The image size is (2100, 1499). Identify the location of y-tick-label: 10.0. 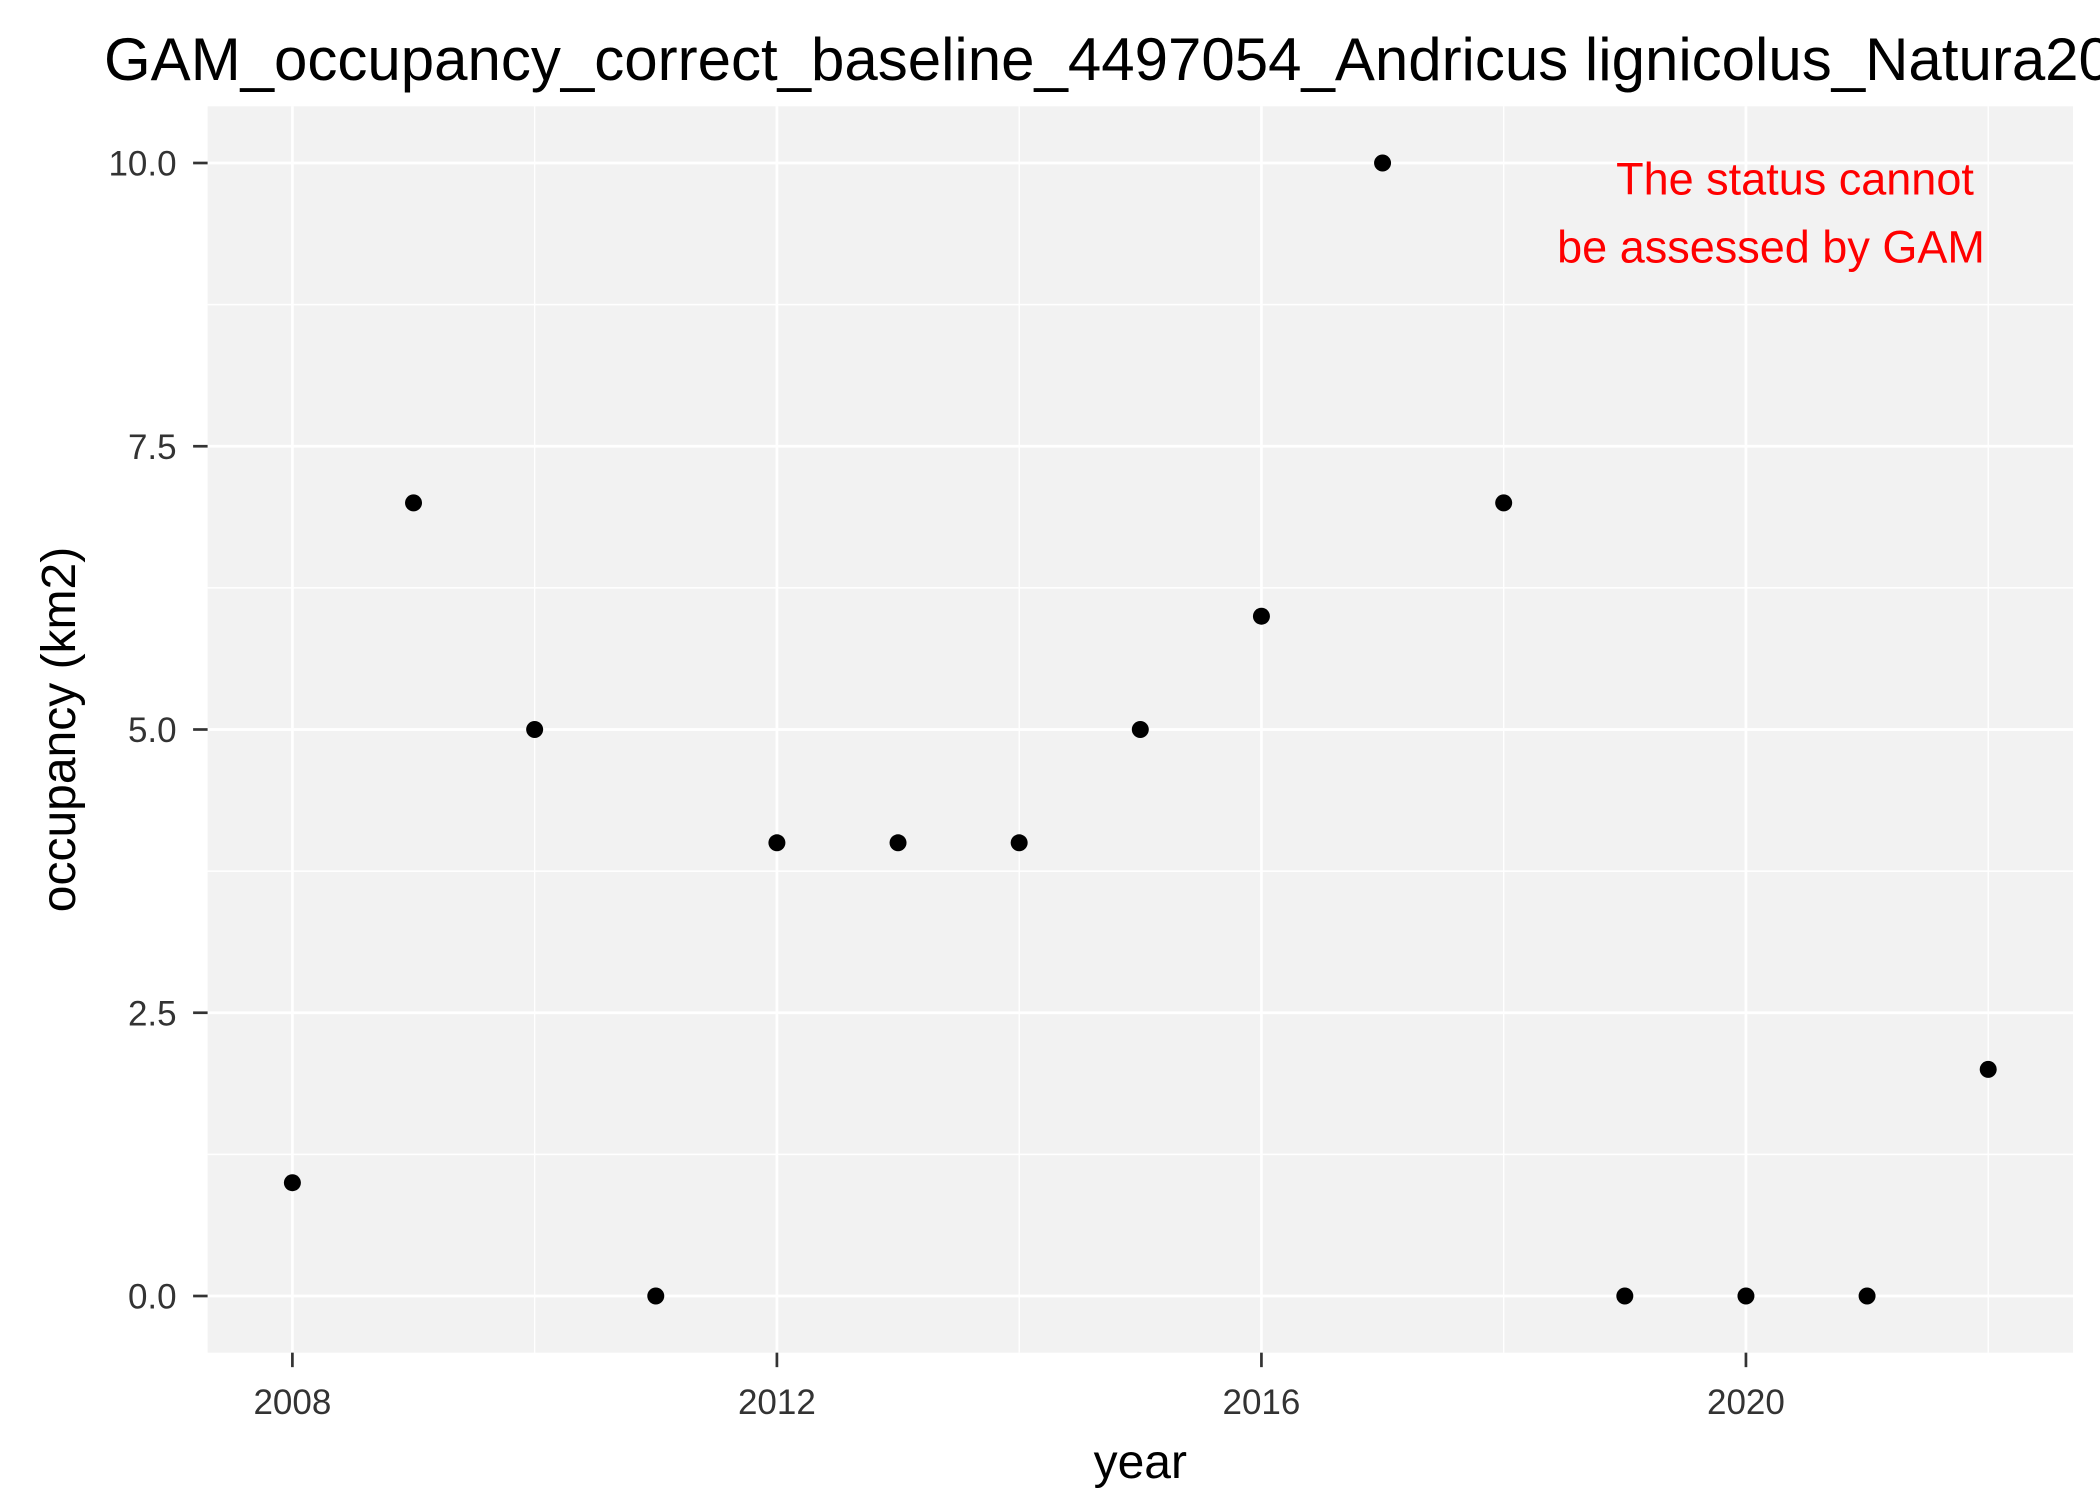
(142, 164).